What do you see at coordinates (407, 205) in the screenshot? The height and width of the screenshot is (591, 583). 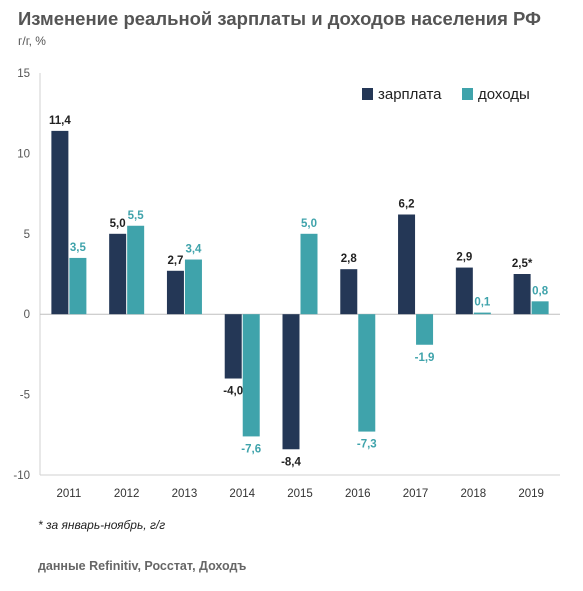 I see `salary-value-label: 6,2` at bounding box center [407, 205].